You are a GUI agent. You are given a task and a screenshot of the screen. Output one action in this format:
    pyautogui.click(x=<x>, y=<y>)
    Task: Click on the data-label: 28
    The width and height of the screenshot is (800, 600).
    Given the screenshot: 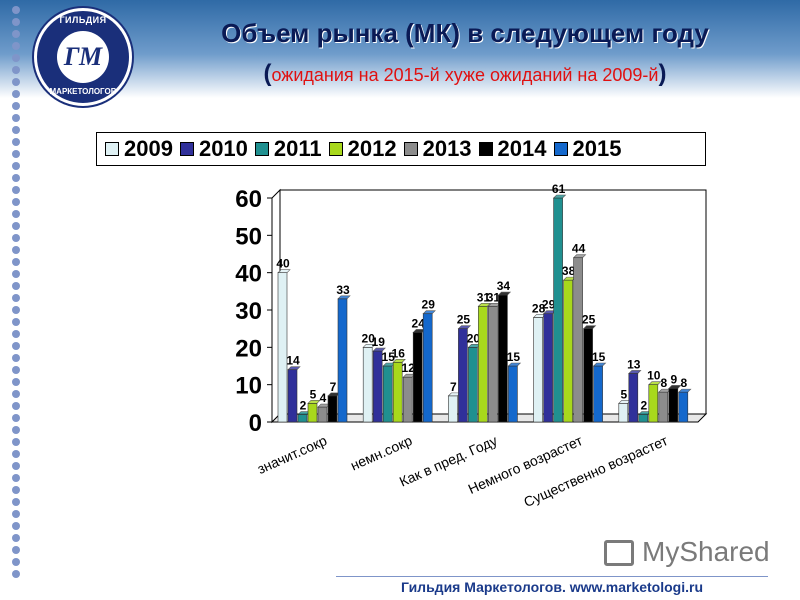 What is the action you would take?
    pyautogui.click(x=539, y=308)
    